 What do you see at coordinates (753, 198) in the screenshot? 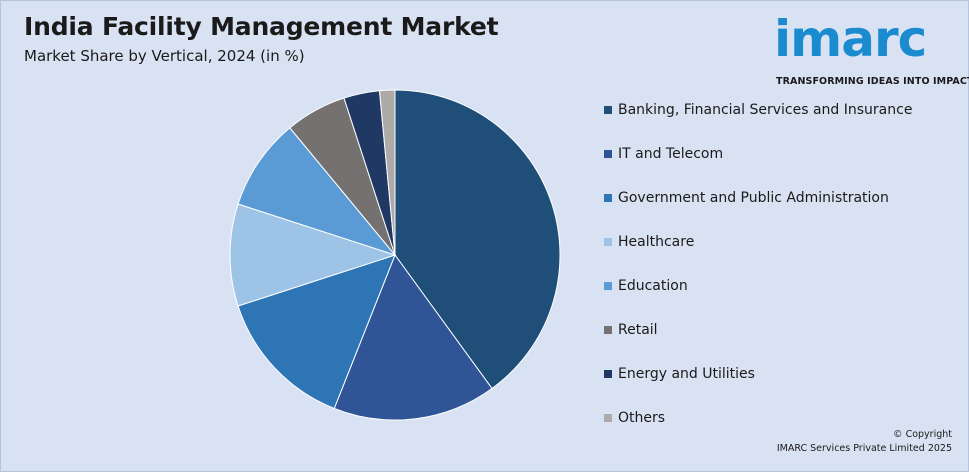
I see `legend-label: Government and Public Administration` at bounding box center [753, 198].